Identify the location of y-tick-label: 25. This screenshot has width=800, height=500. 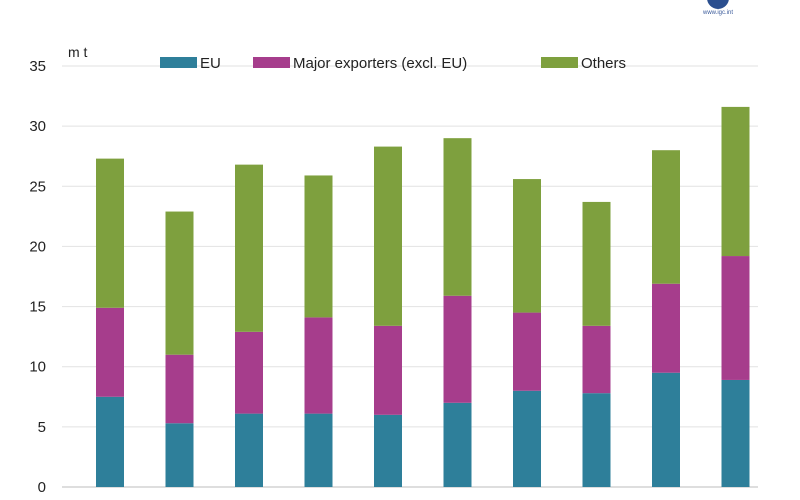
(37, 186).